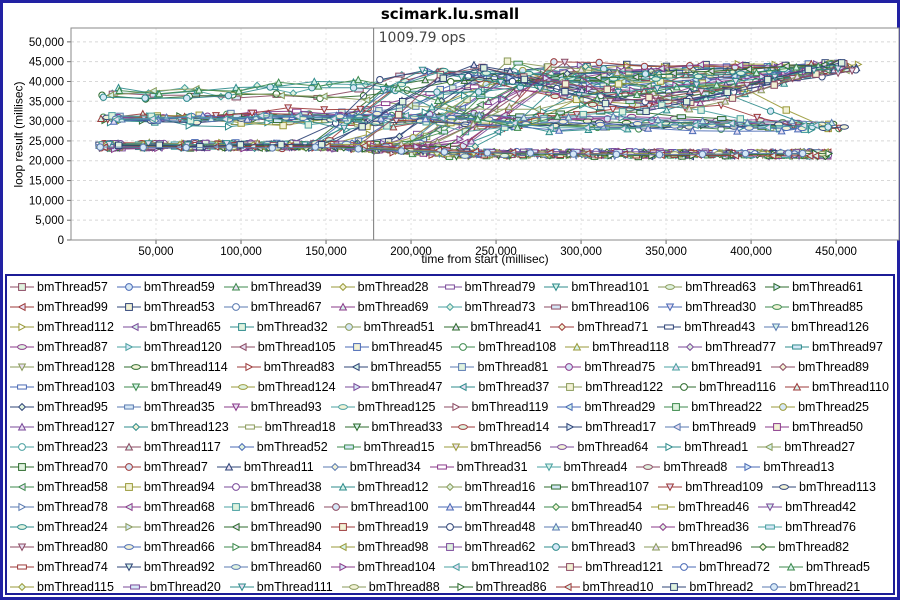 The image size is (900, 600). What do you see at coordinates (294, 587) in the screenshot?
I see `legend-item-label: bmThread111` at bounding box center [294, 587].